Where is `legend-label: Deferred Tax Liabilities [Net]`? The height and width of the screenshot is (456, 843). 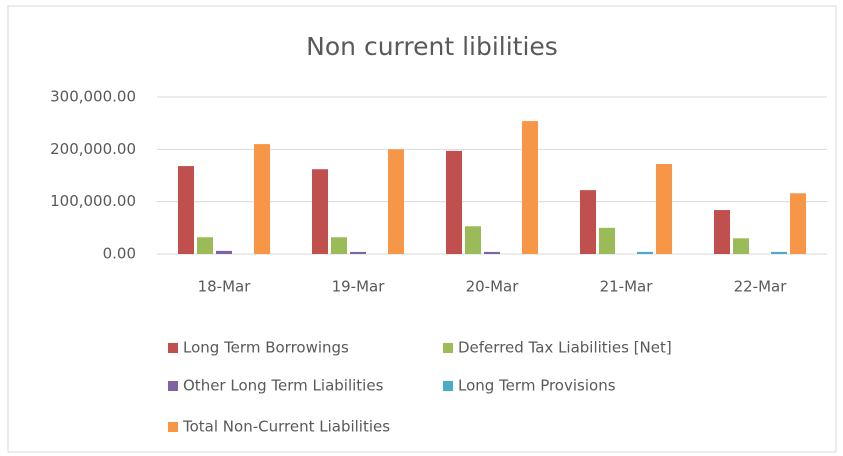
legend-label: Deferred Tax Liabilities [Net] is located at coordinates (565, 348).